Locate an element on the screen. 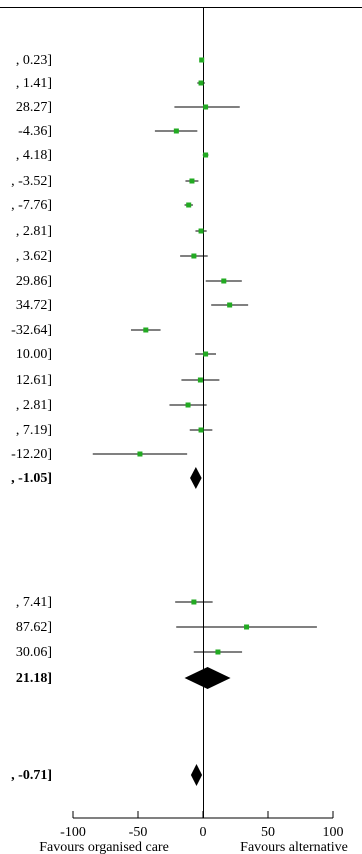  ci-label: 12.61] is located at coordinates (34, 380).